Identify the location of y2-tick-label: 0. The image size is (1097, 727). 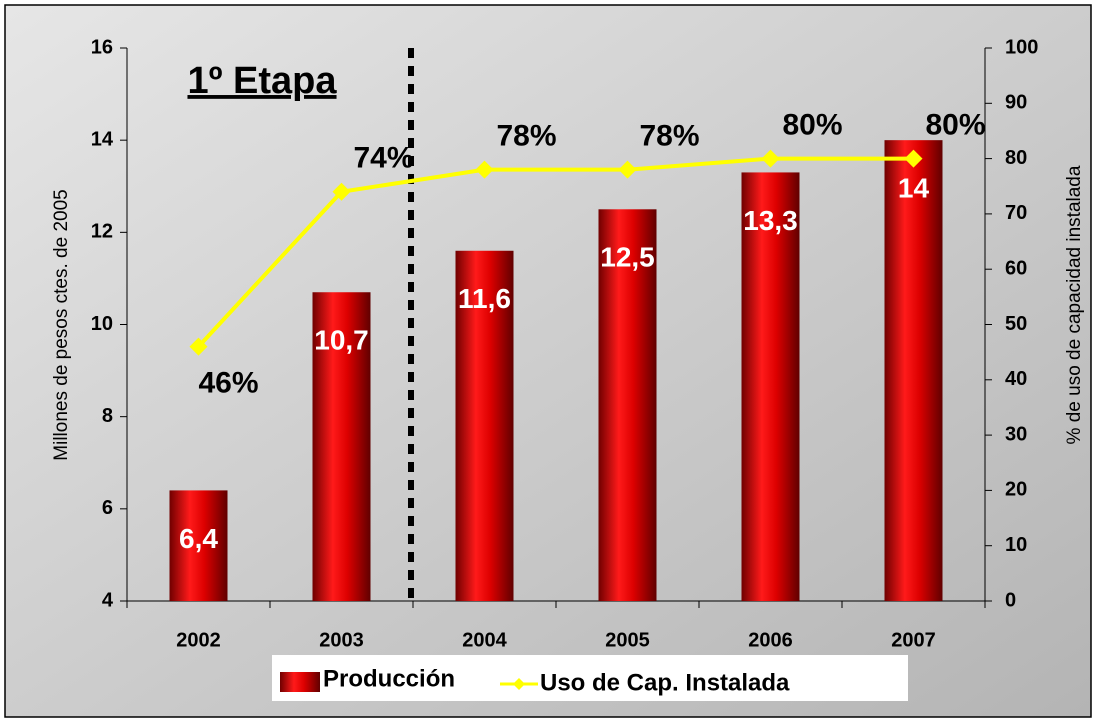
(1010, 600).